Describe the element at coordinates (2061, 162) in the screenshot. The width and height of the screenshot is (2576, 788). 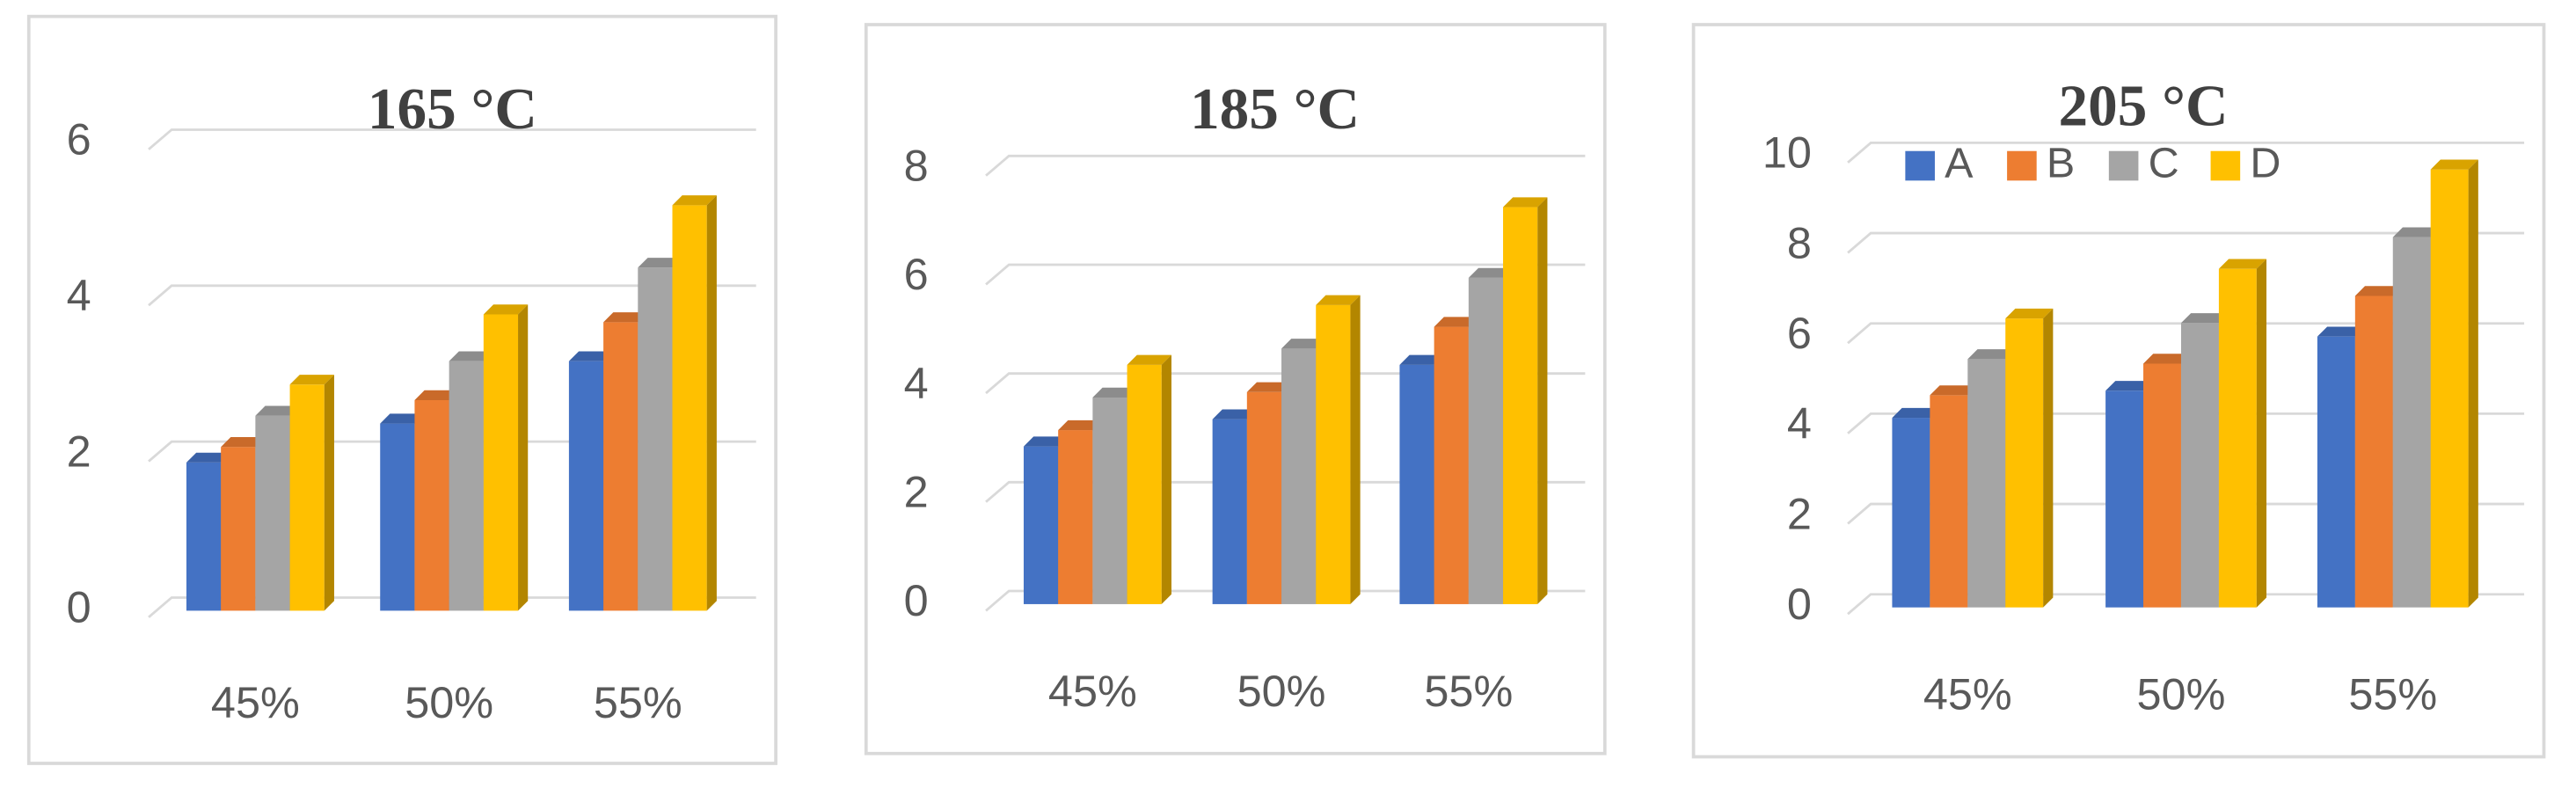
I see `legend-label: B` at that location.